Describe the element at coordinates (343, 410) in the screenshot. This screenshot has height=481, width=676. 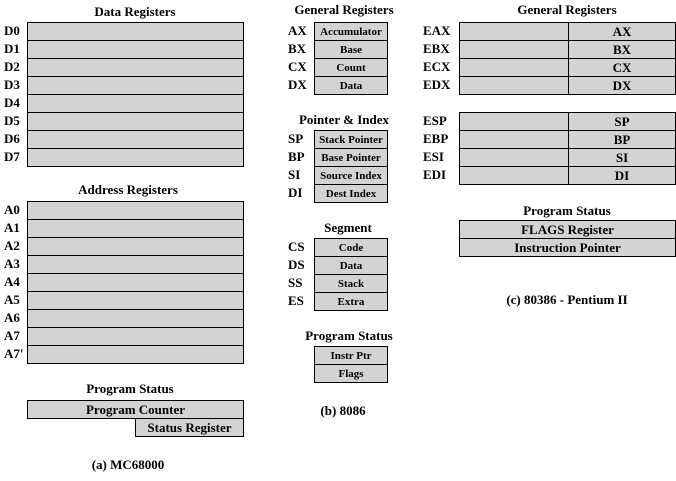
I see `caption-8086: (b) 8086` at that location.